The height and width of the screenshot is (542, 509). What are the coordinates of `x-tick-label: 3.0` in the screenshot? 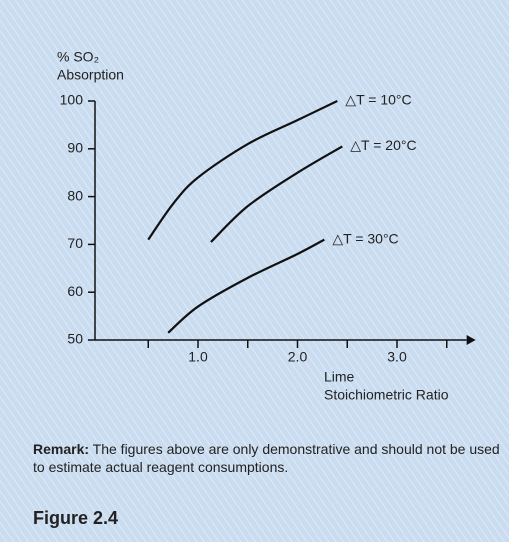 It's located at (397, 357).